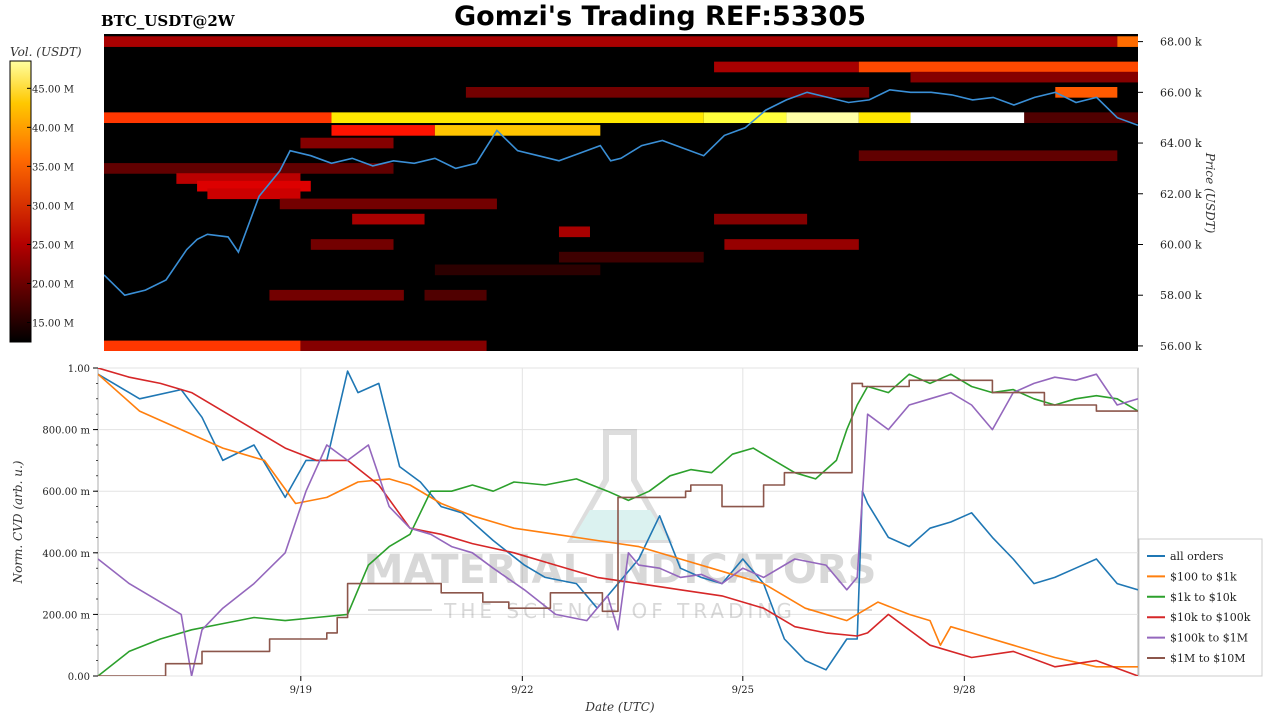  Describe the element at coordinates (620, 570) in the screenshot. I see `watermark-title: MATERIAL INDICATORS` at that location.